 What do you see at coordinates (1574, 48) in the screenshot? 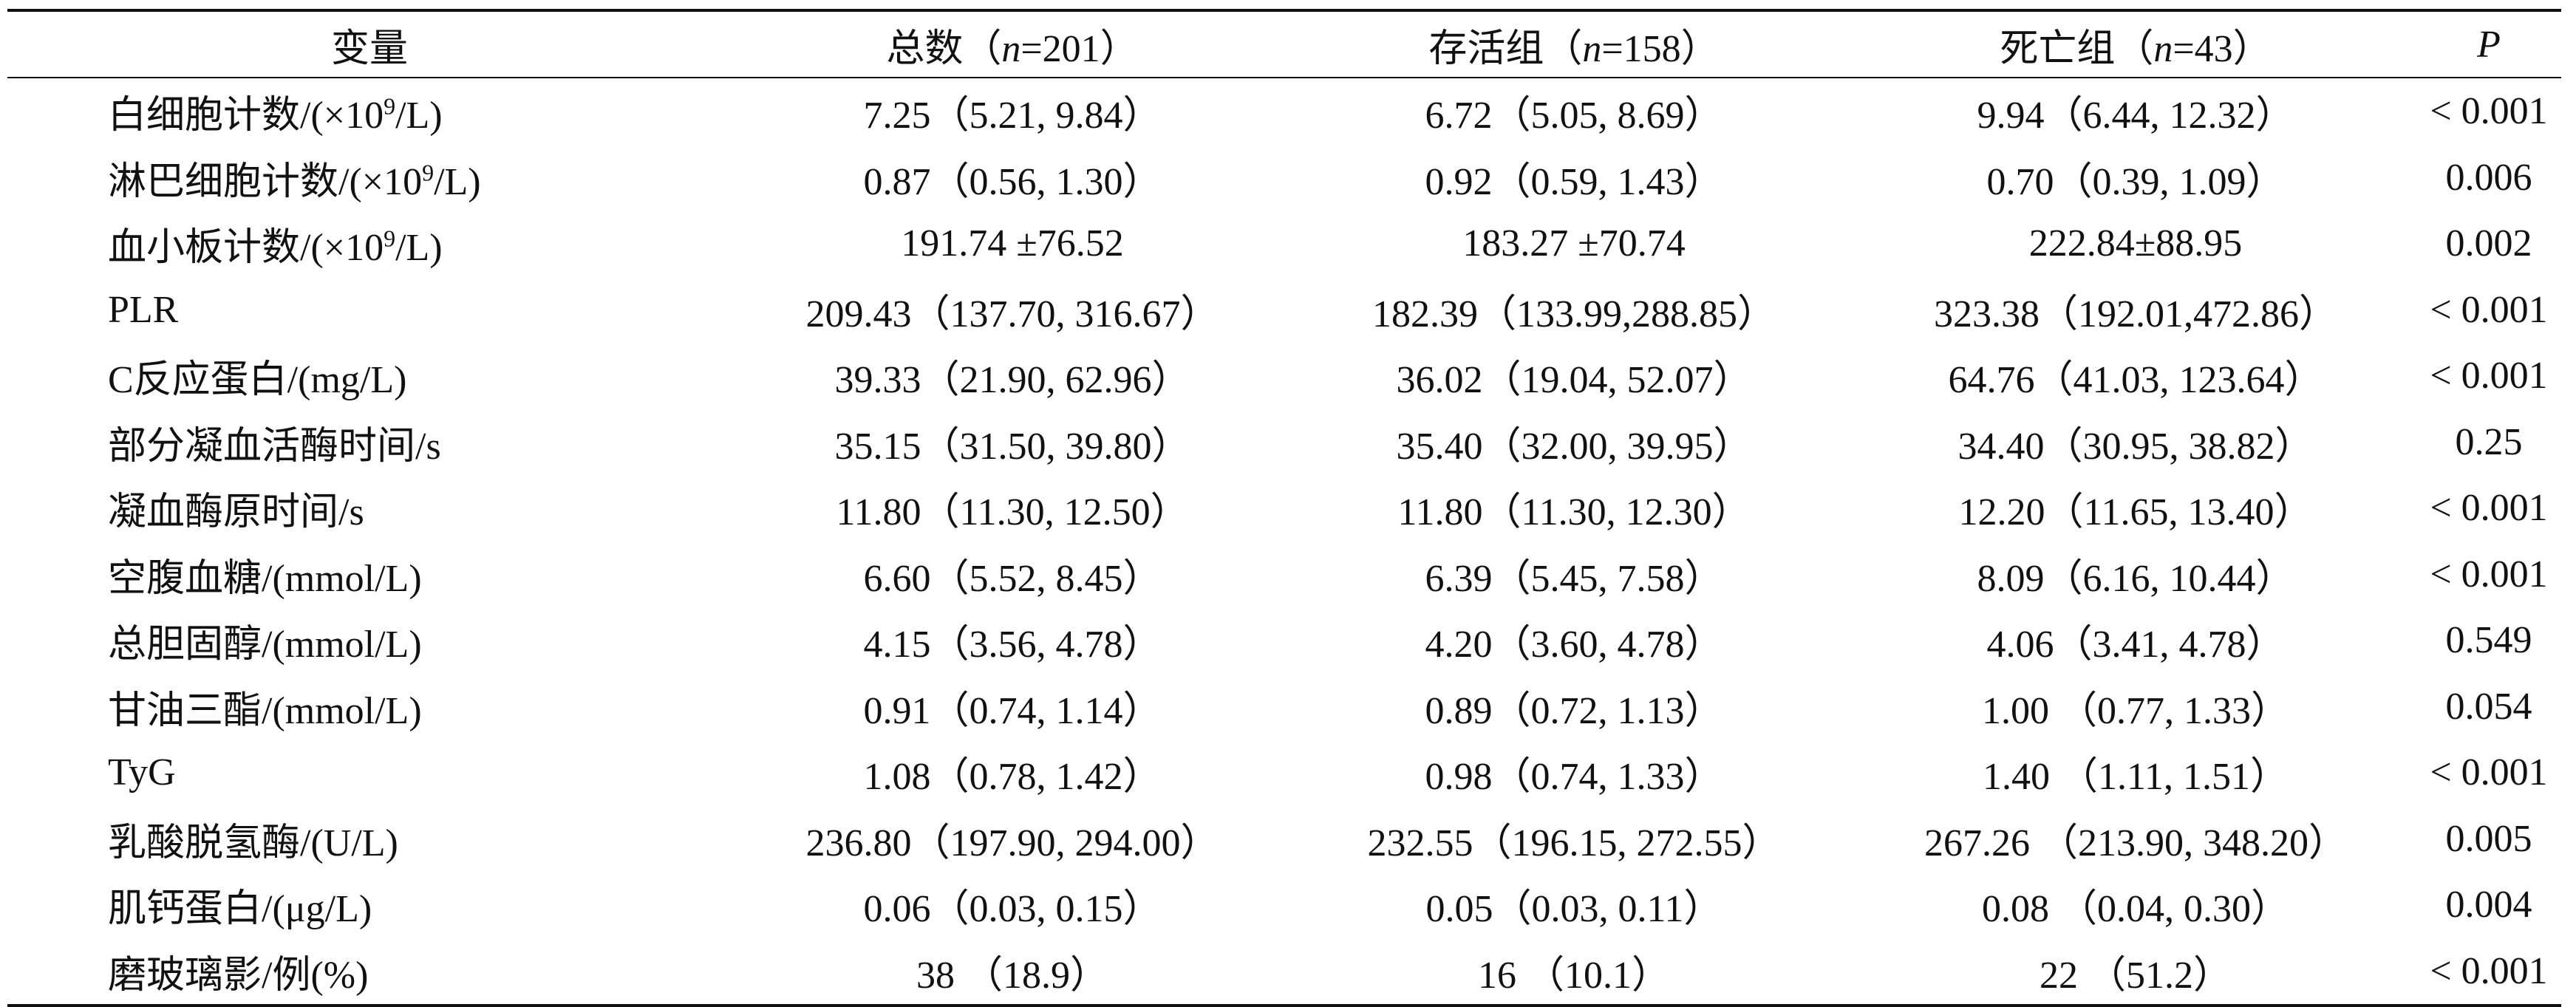
I see `header-survival: 存活组（n=158）` at bounding box center [1574, 48].